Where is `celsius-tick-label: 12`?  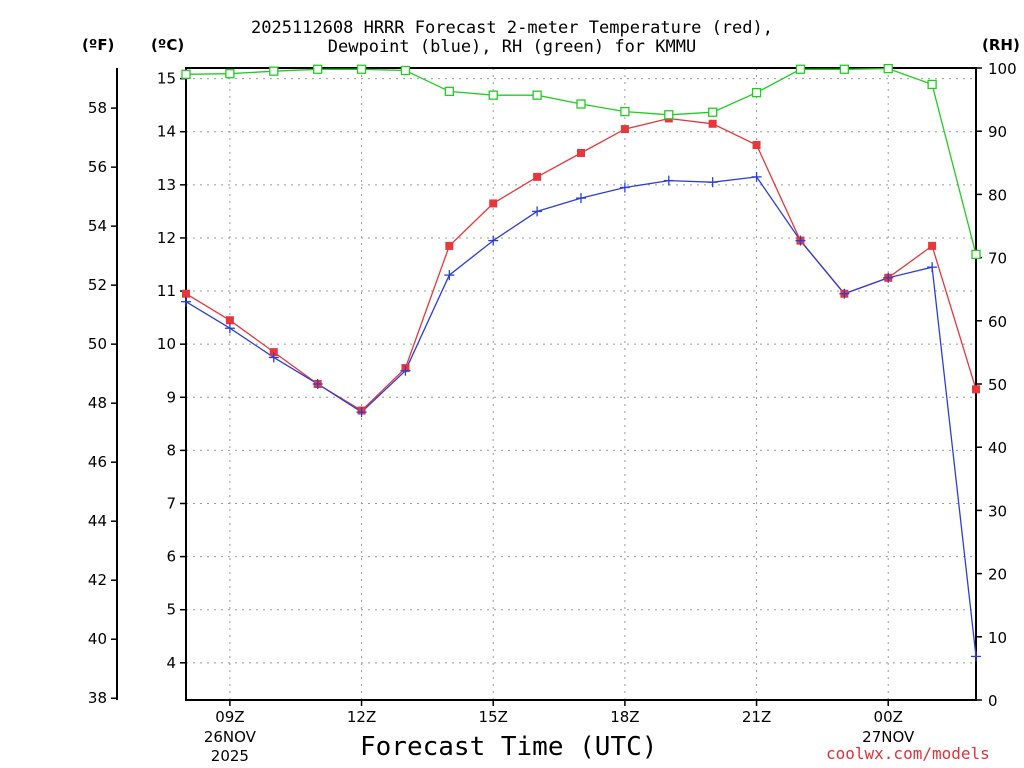
celsius-tick-label: 12 is located at coordinates (166, 238).